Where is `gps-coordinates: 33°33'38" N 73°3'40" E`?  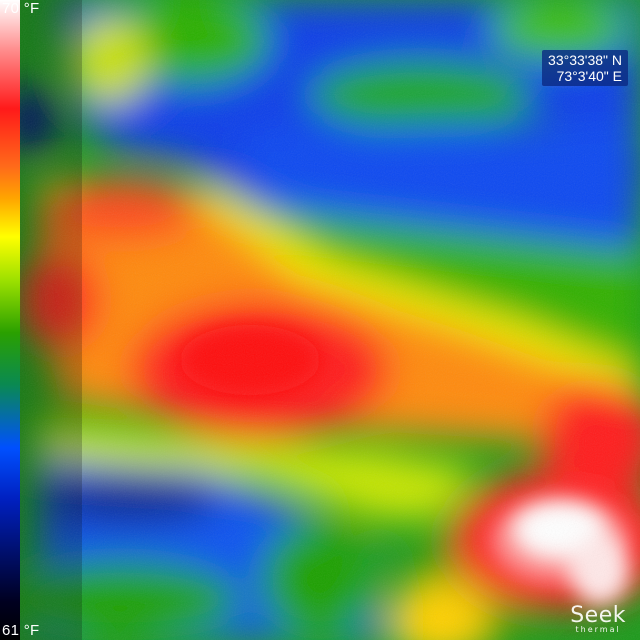
gps-coordinates: 33°33'38" N 73°3'40" E is located at coordinates (585, 68).